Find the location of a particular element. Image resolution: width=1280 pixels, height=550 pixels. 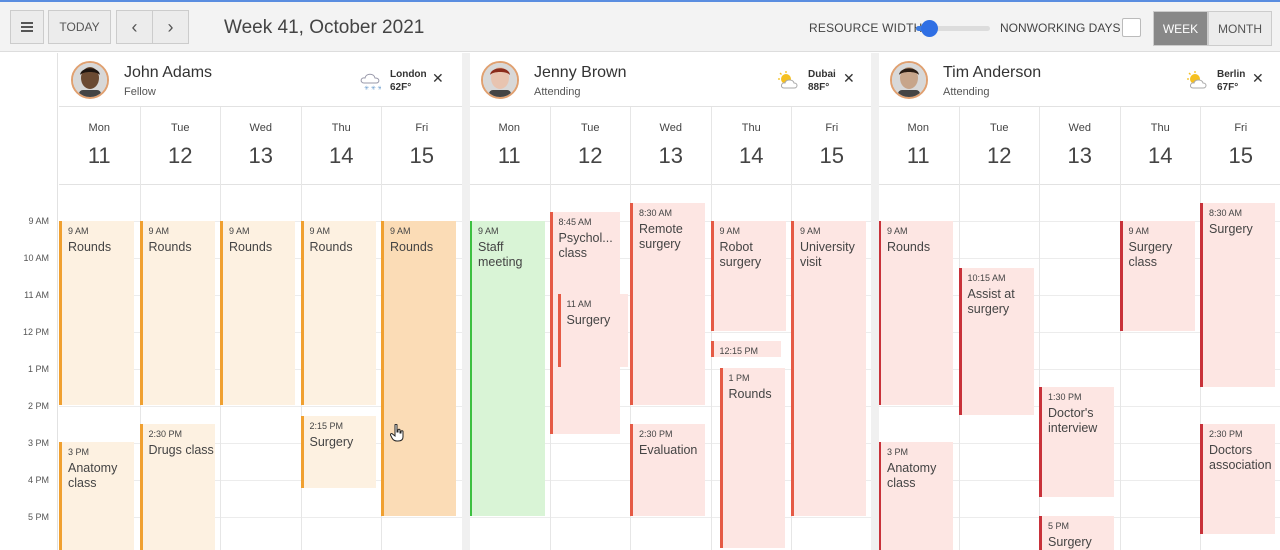

time-label: 2 PM is located at coordinates (38, 406).